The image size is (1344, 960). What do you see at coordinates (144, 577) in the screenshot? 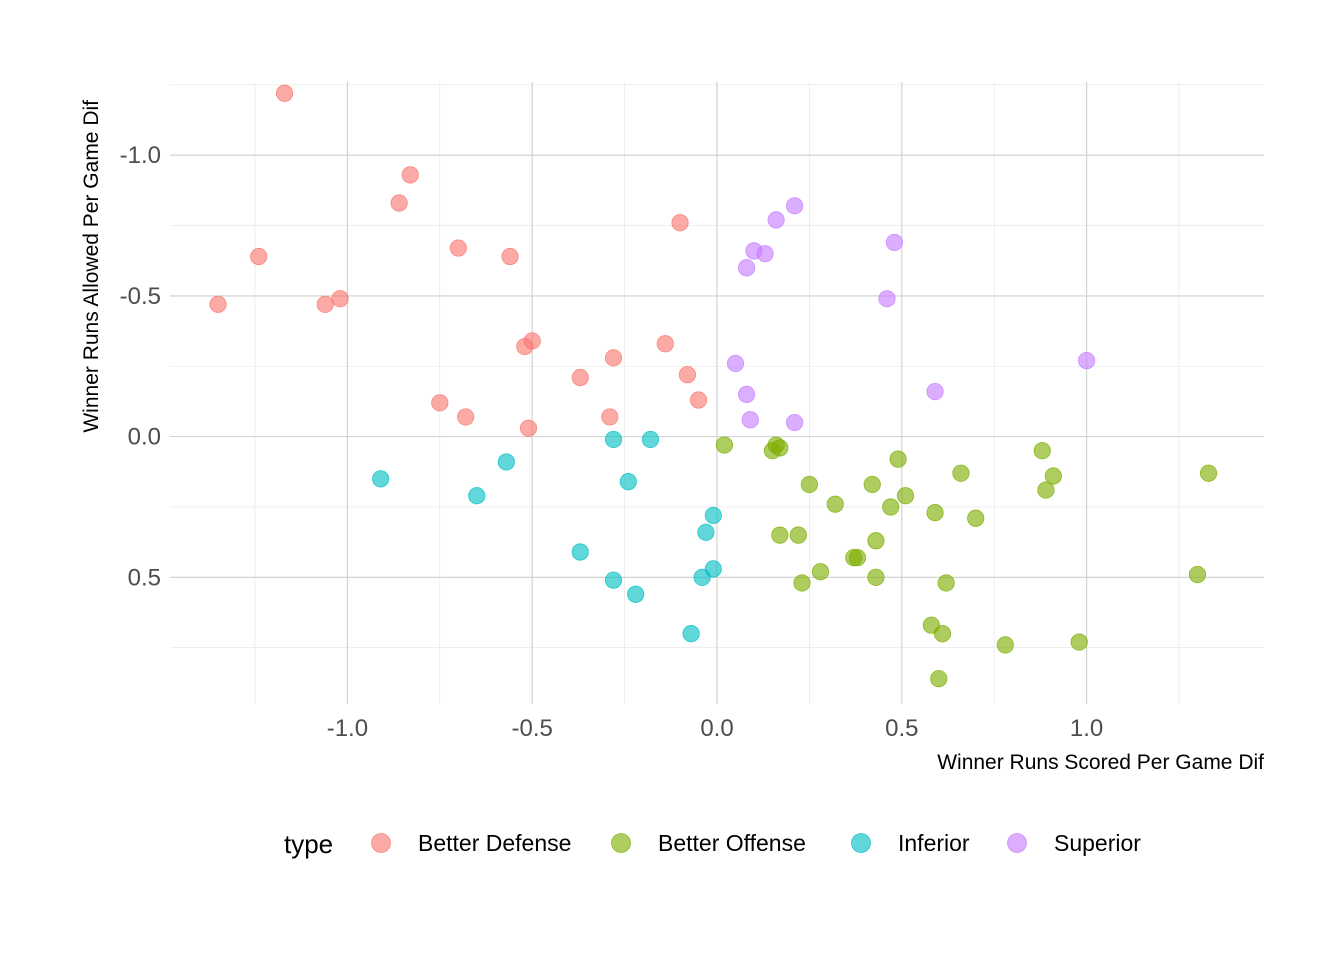
I see `y-tick-label: 0.5` at bounding box center [144, 577].